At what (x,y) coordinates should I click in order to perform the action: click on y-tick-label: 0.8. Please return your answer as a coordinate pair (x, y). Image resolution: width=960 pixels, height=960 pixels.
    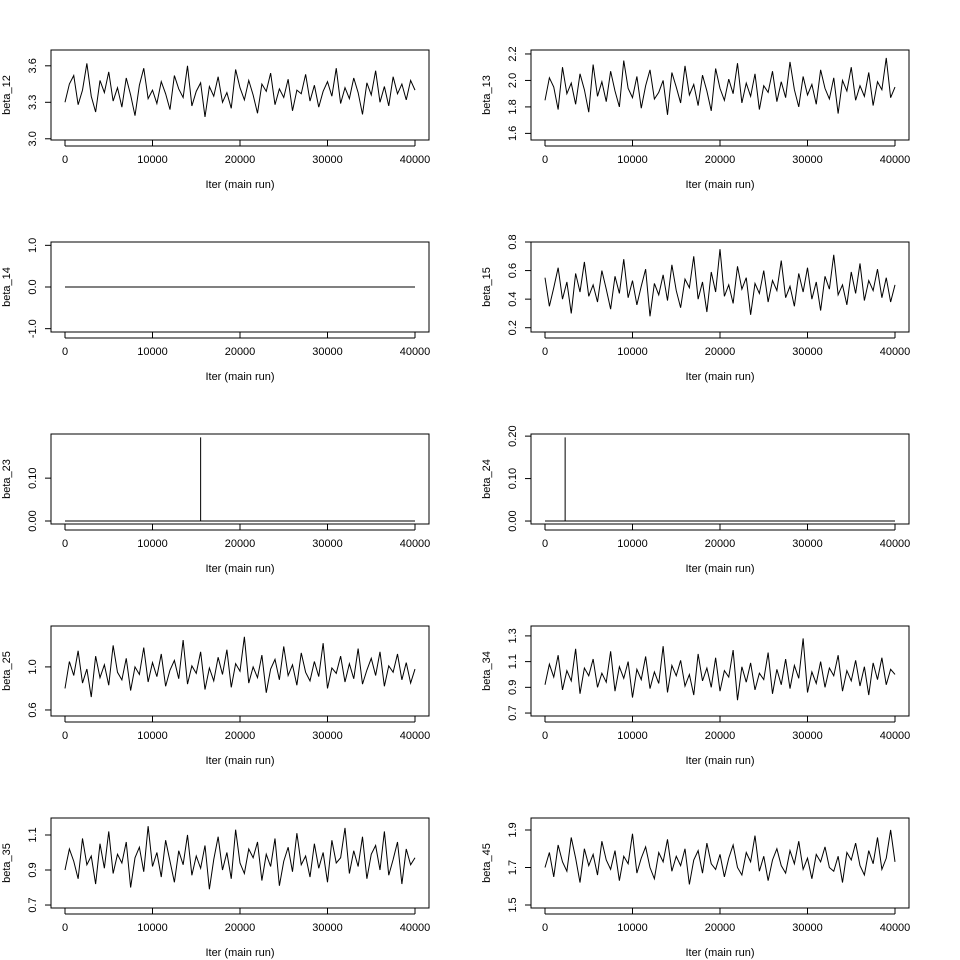
    Looking at the image, I should click on (513, 241).